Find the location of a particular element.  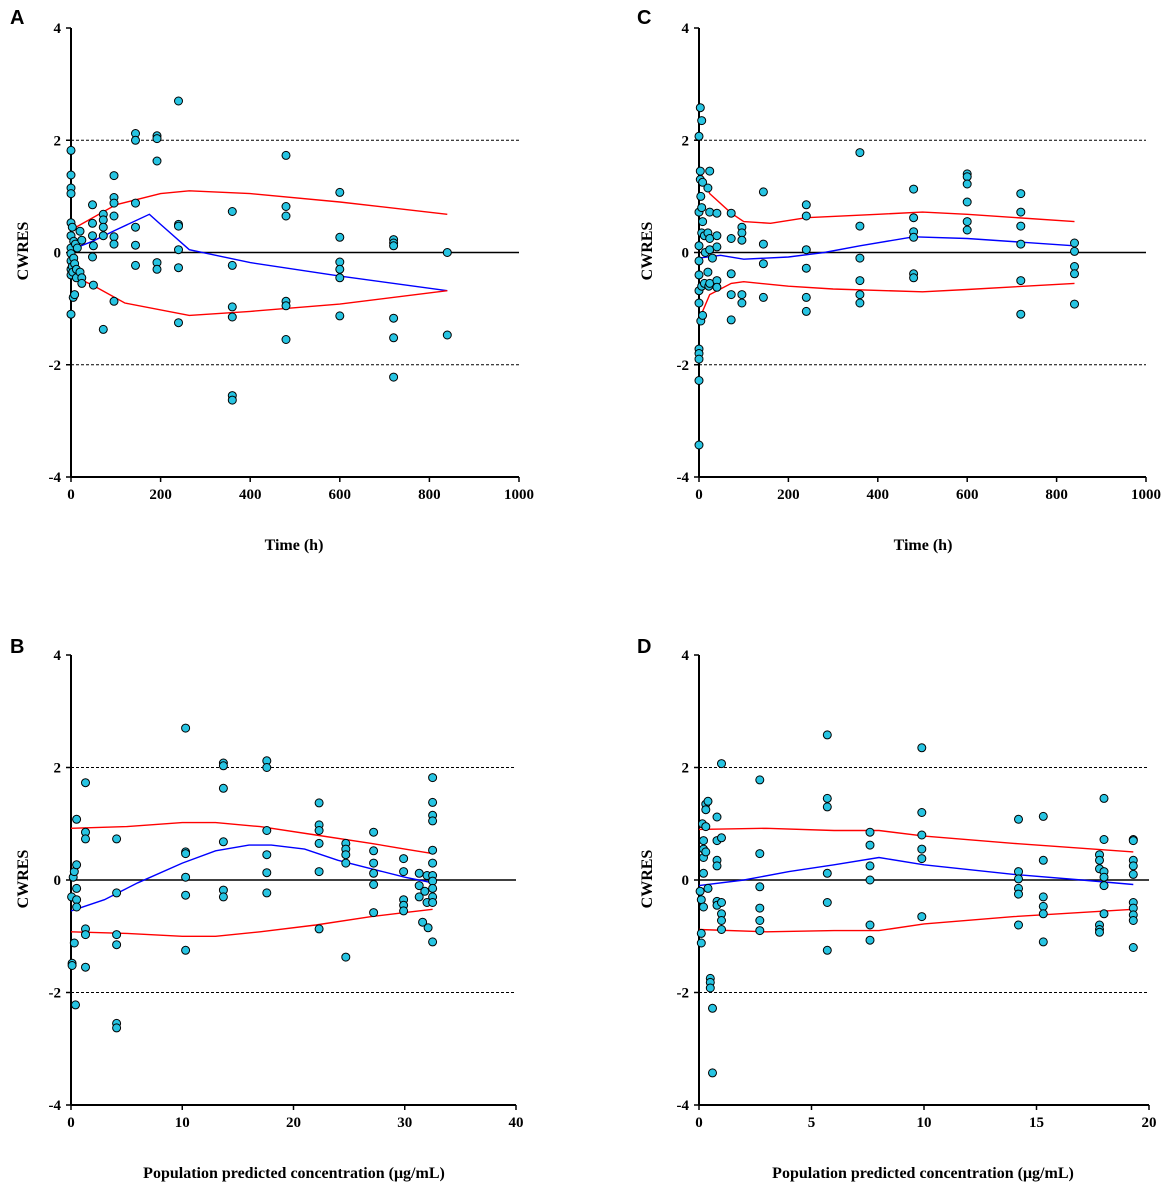

x-tick-label: 10 is located at coordinates (182, 1123).